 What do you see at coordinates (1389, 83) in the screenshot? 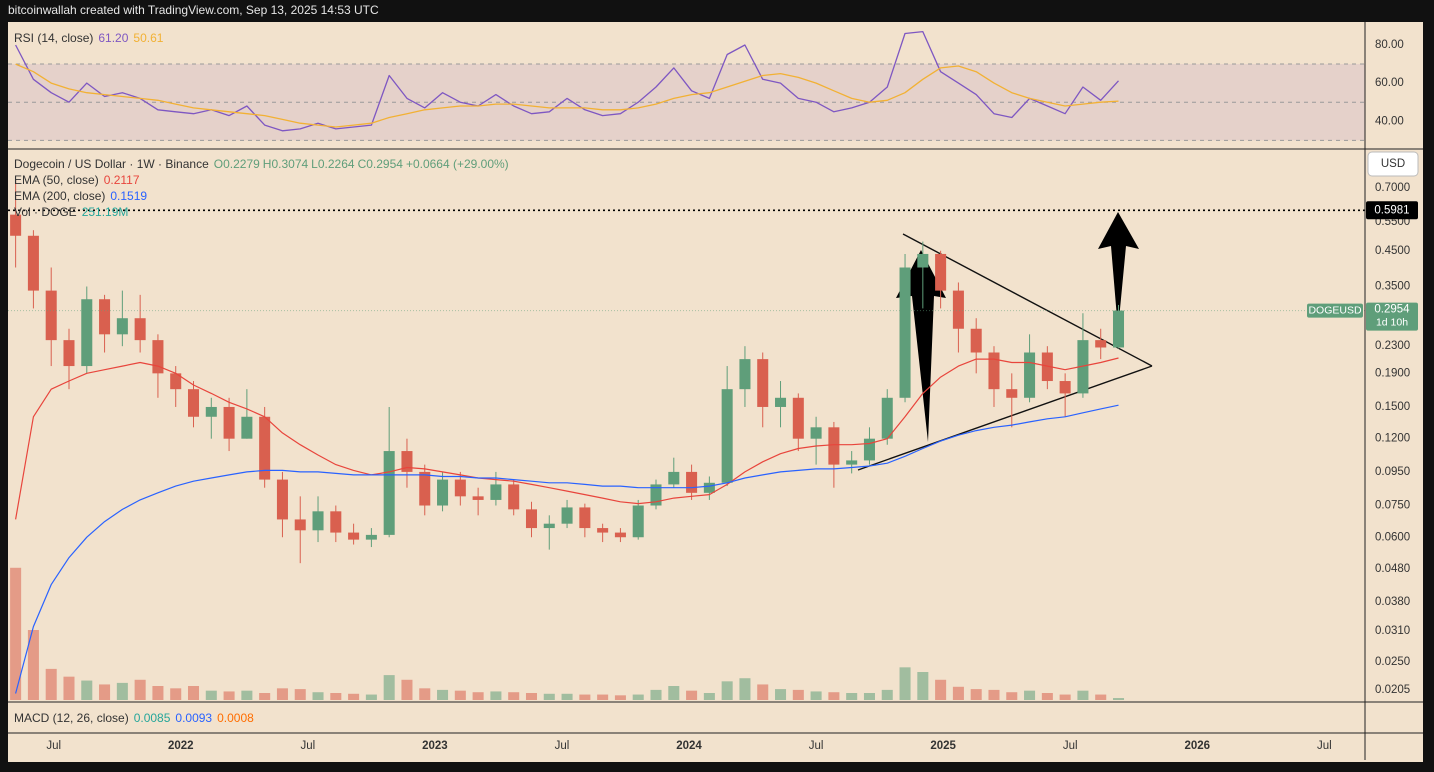
I see `rsi-tick-label: 60.00` at bounding box center [1389, 83].